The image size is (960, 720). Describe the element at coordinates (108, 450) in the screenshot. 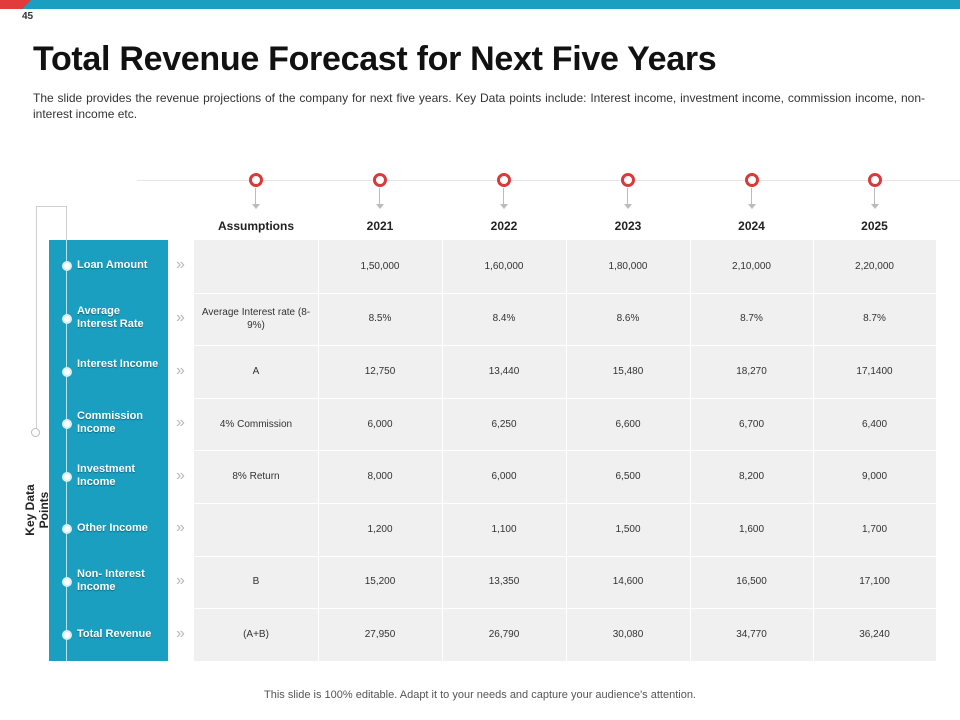

I see `row-label-panel` at that location.